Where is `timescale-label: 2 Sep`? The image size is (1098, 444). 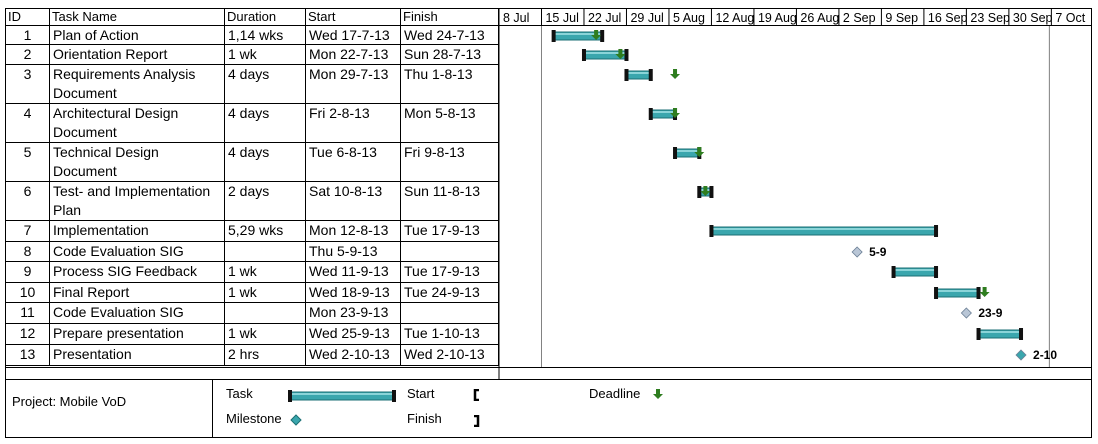 timescale-label: 2 Sep is located at coordinates (859, 18).